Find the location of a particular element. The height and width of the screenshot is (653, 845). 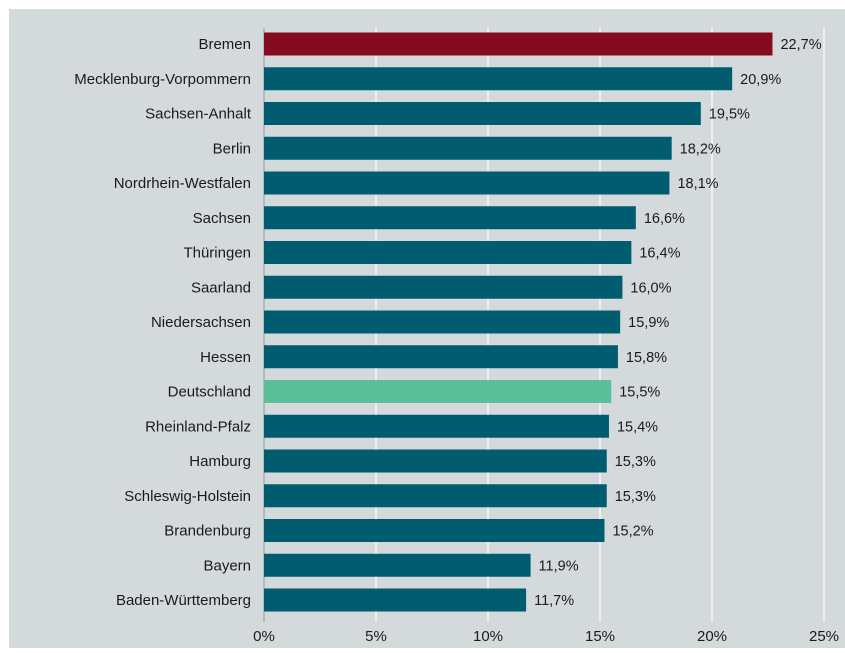

category-label: Thüringen is located at coordinates (217, 253).